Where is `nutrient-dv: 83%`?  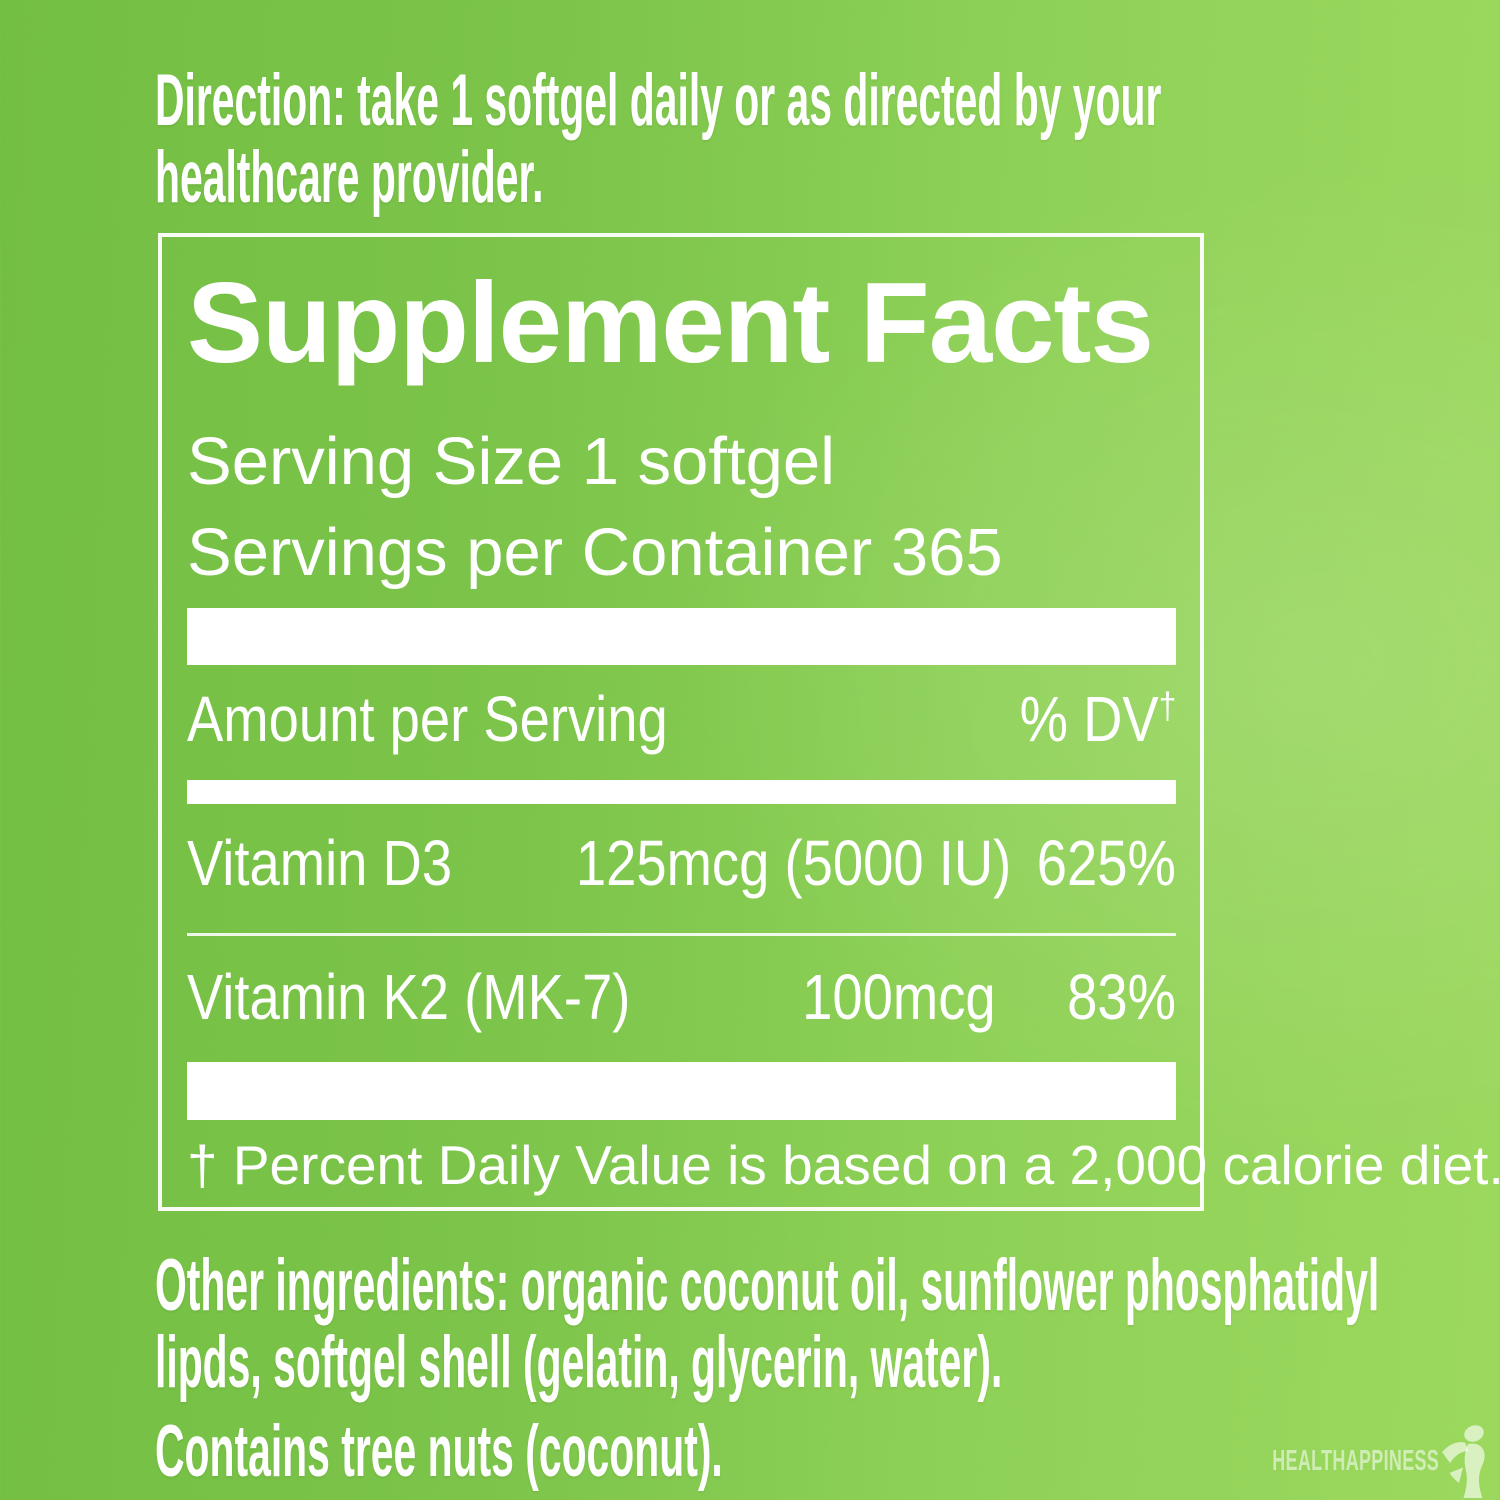 nutrient-dv: 83% is located at coordinates (1121, 997).